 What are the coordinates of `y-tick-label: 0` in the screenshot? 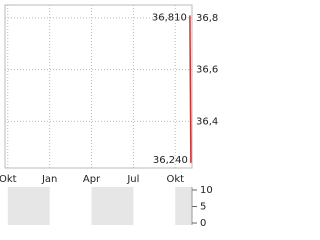 It's located at (203, 223).